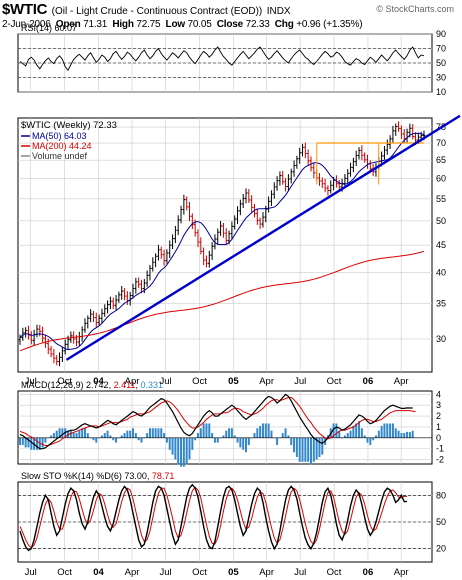 This screenshot has height=580, width=462. Describe the element at coordinates (440, 460) in the screenshot. I see `macd-y-tick-6: -2` at that location.